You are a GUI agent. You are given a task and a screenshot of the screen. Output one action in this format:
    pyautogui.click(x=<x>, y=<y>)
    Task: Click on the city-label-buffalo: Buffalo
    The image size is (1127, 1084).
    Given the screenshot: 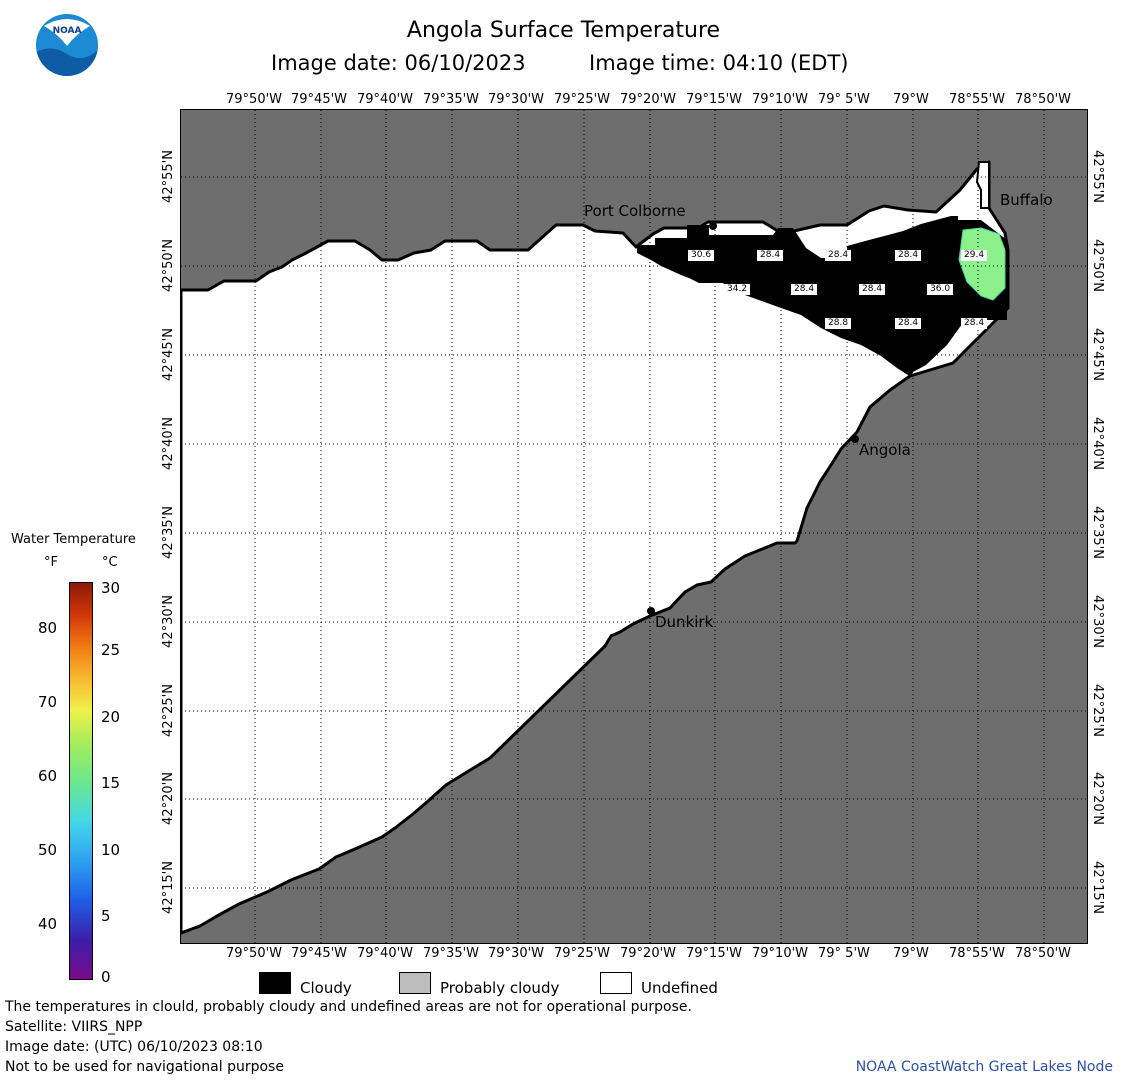 What is the action you would take?
    pyautogui.click(x=1026, y=200)
    